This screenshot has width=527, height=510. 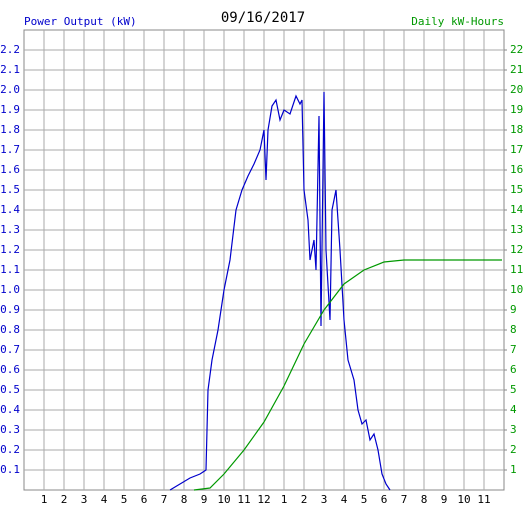 What do you see at coordinates (516, 69) in the screenshot?
I see `y2-tick-label: 21` at bounding box center [516, 69].